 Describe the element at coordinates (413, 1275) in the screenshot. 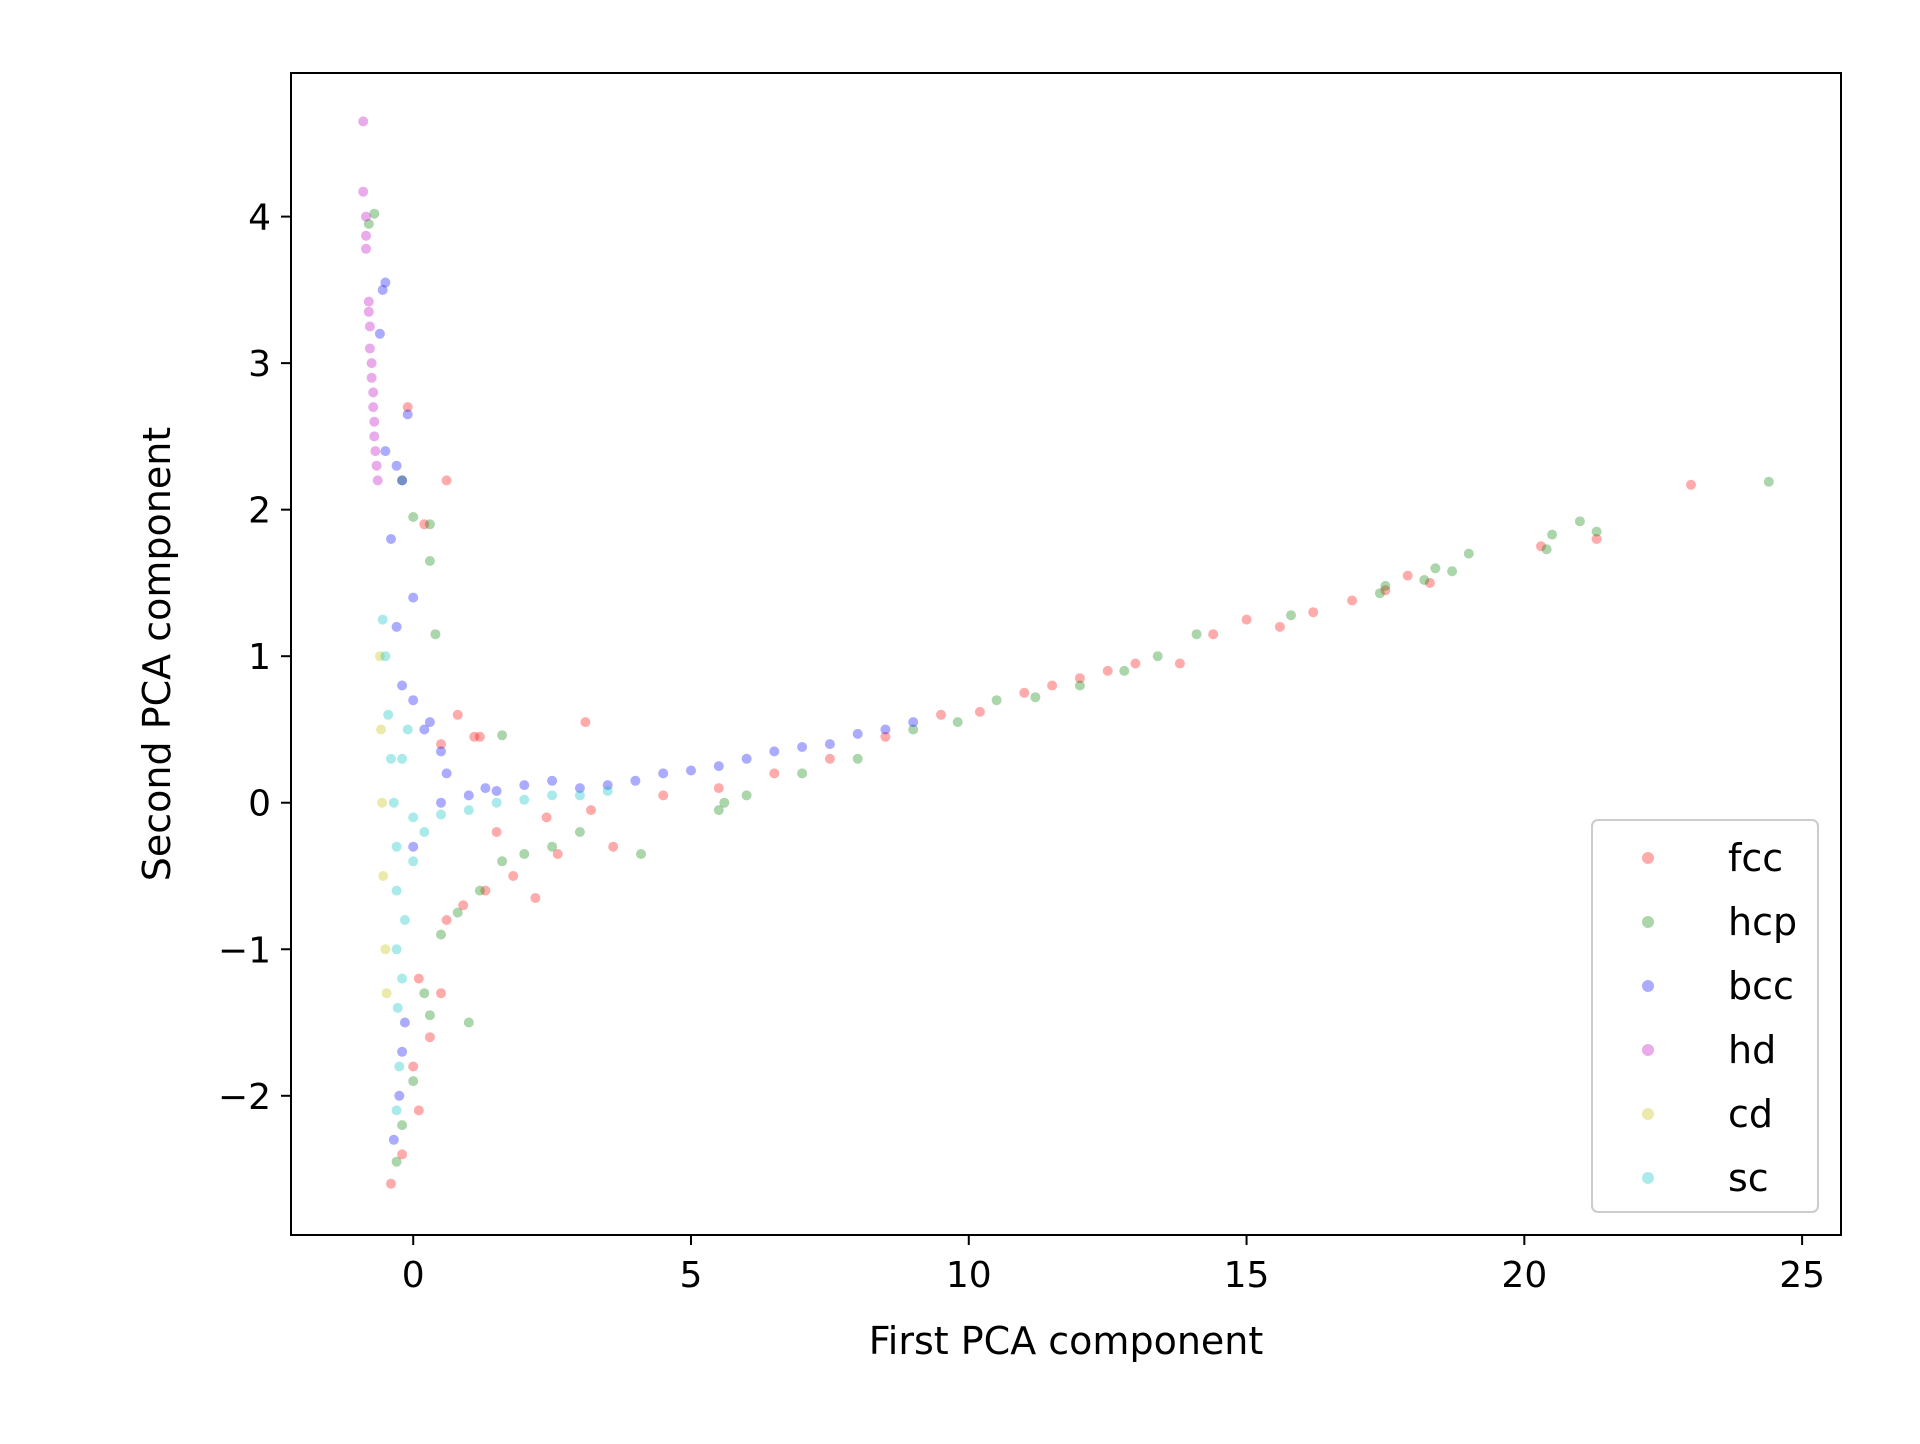

I see `x-tick-label: 0` at that location.